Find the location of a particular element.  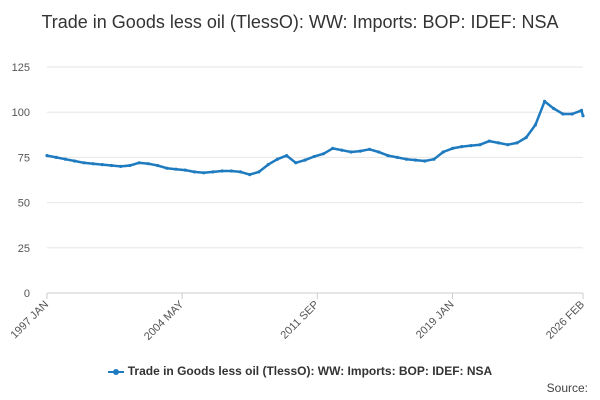

y-tick-label: 75 is located at coordinates (24, 158).